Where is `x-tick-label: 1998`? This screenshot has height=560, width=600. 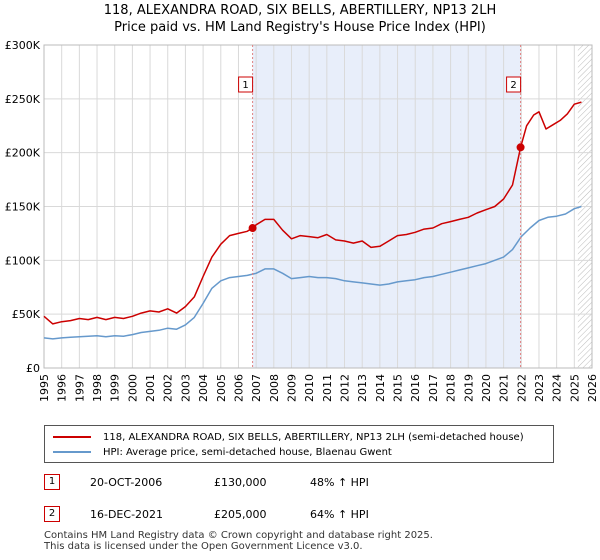
x-tick-label: 1998 is located at coordinates (97, 388).